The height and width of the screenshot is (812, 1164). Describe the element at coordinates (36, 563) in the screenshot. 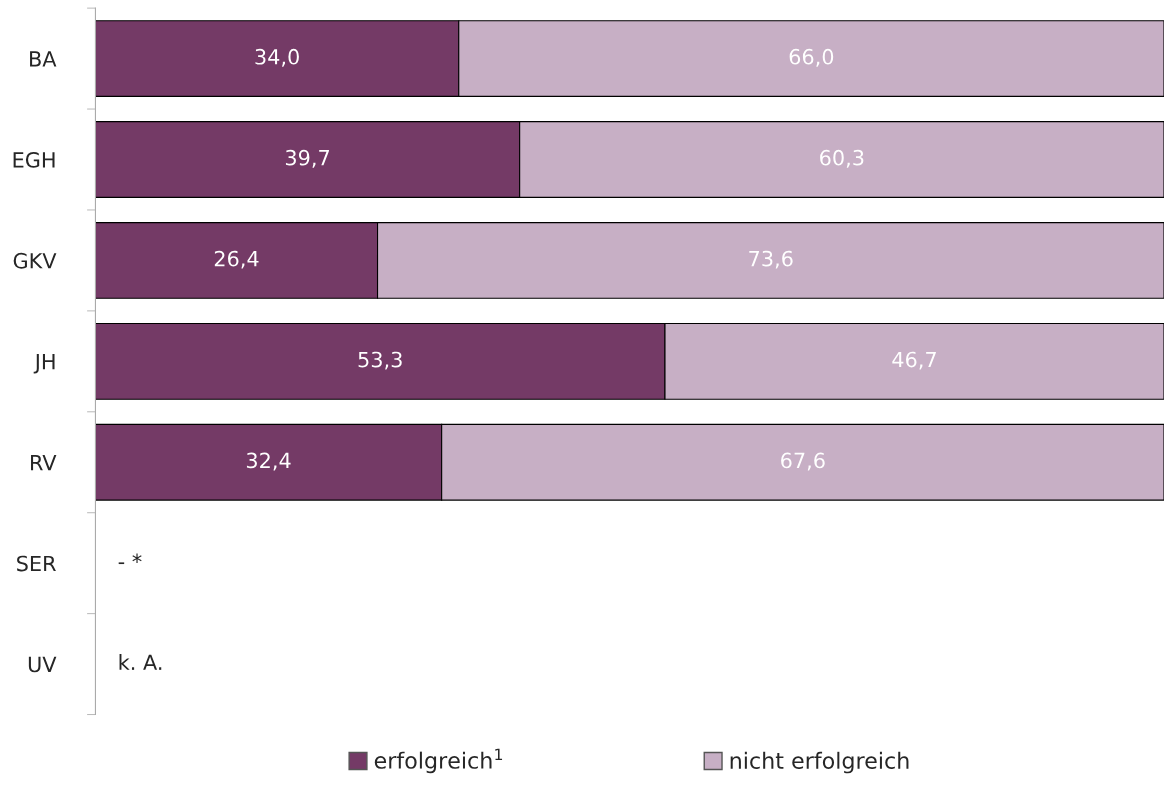

I see `y-tick-label: SER` at that location.